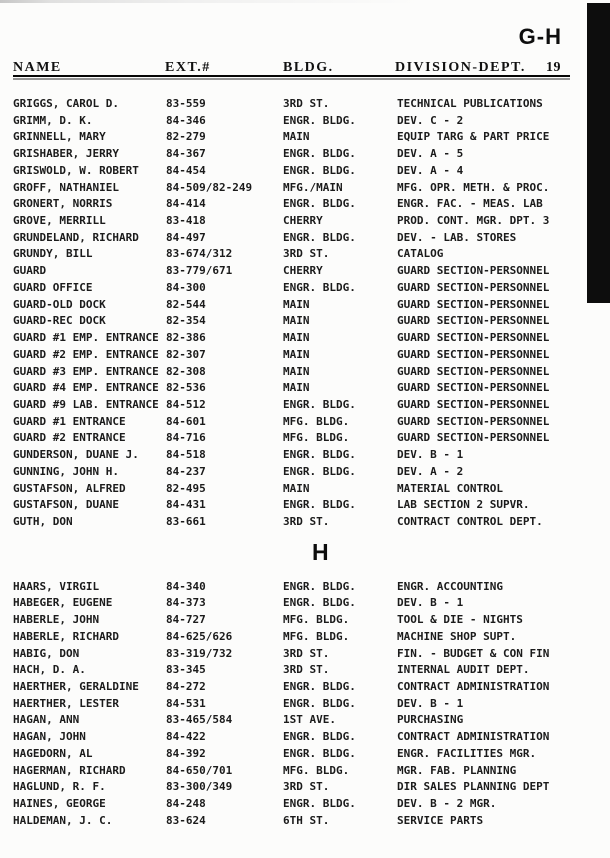  What do you see at coordinates (308, 67) in the screenshot?
I see `column-header-bldg: BLDG.` at bounding box center [308, 67].